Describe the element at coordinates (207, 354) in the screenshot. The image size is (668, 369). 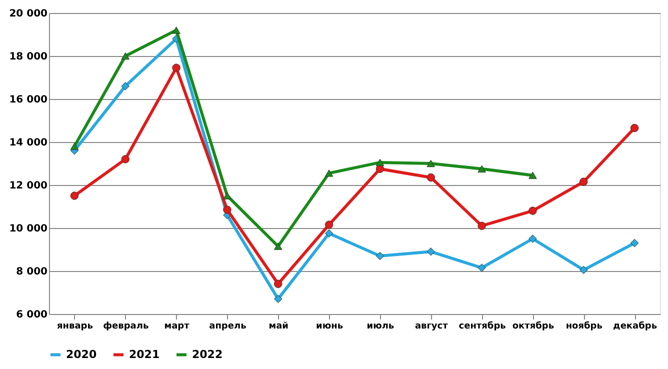
I see `legend-label: 2022` at that location.